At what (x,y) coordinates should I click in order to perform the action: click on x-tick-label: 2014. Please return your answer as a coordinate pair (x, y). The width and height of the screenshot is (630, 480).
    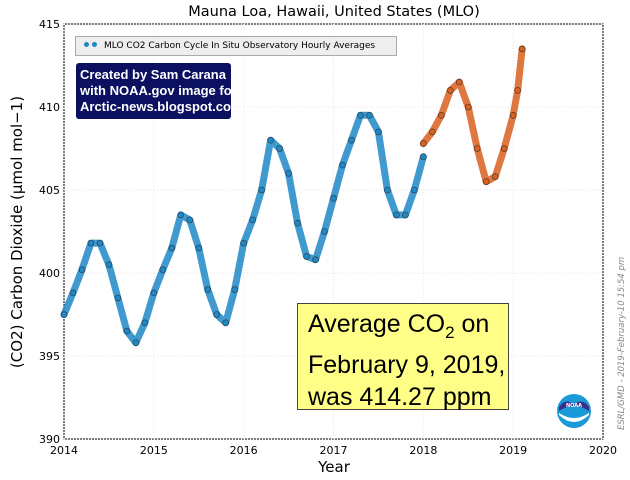
    Looking at the image, I should click on (64, 450).